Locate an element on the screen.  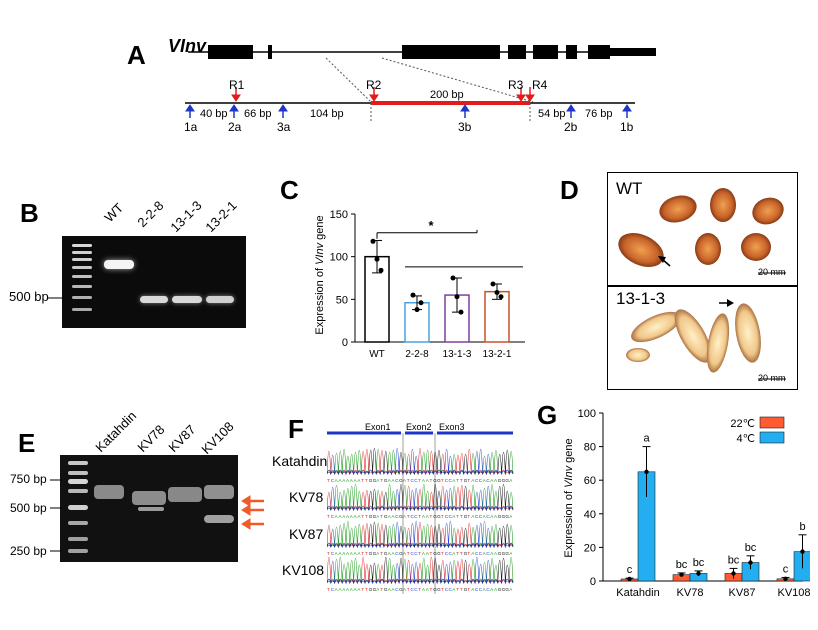
x-tick-label: KV78 is located at coordinates (690, 593).